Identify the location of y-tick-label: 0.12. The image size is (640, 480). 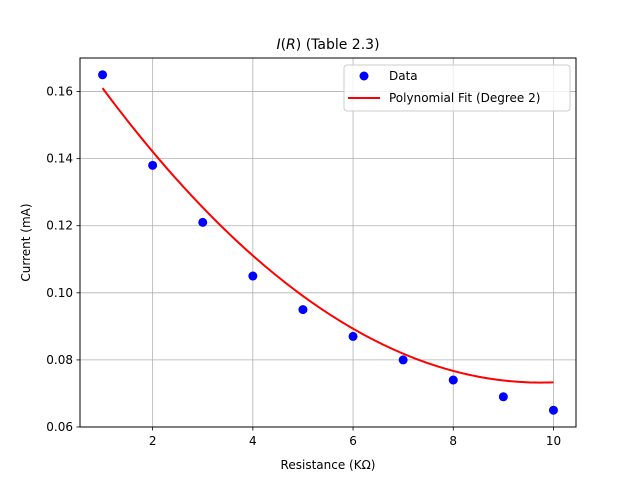
(59, 226).